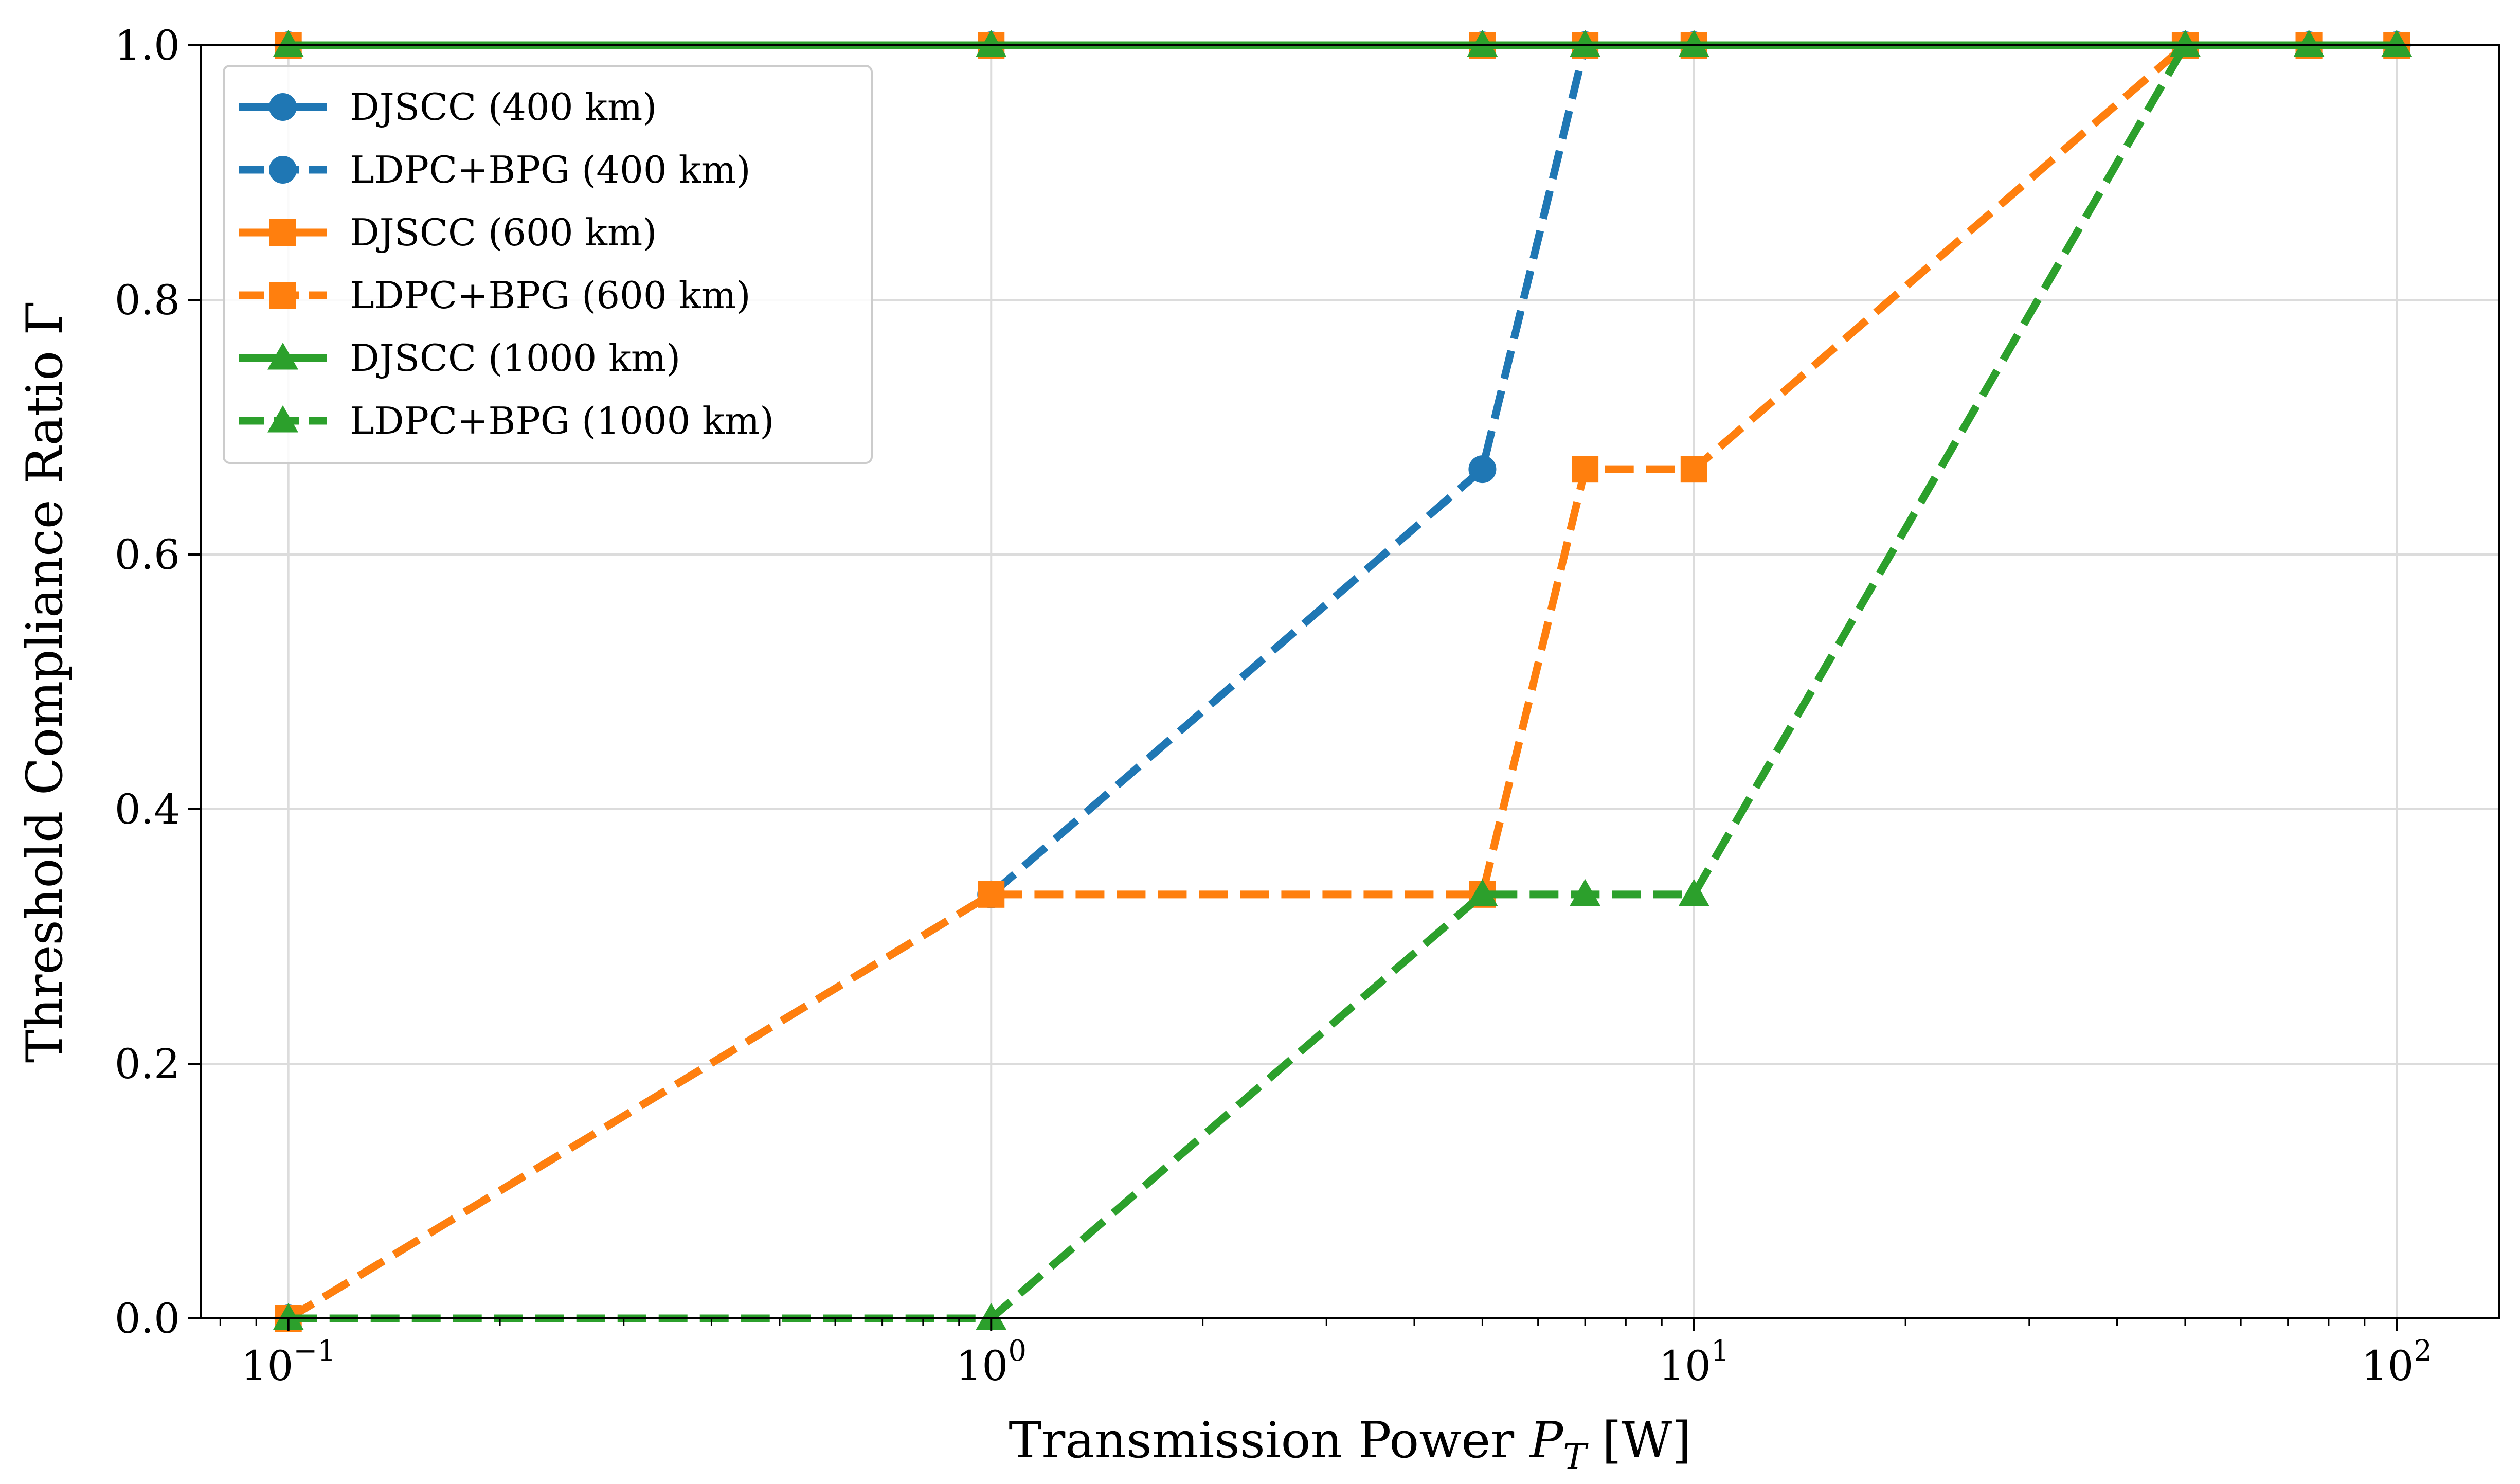 This screenshot has height=1484, width=2520. What do you see at coordinates (147, 300) in the screenshot?
I see `y-tick-label: 0.8` at bounding box center [147, 300].